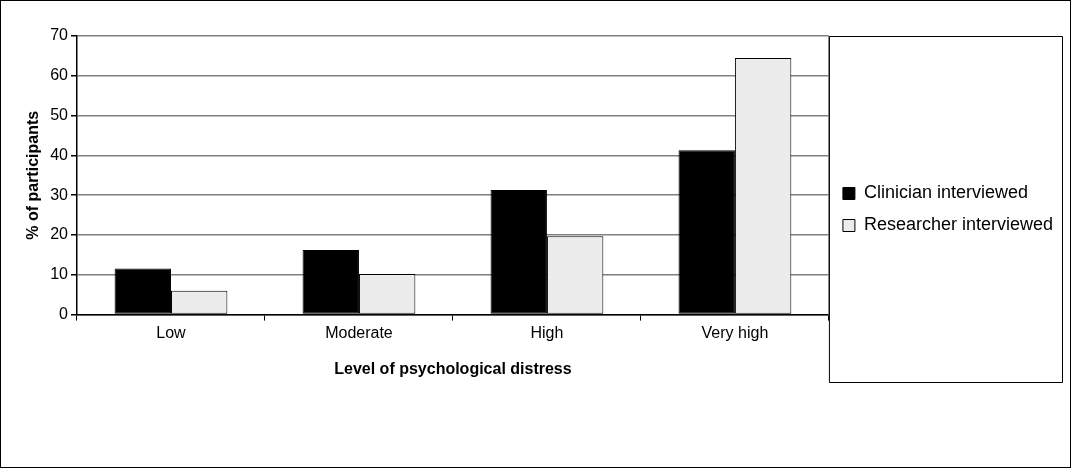  Describe the element at coordinates (735, 332) in the screenshot. I see `x-tick-label: Very high` at that location.